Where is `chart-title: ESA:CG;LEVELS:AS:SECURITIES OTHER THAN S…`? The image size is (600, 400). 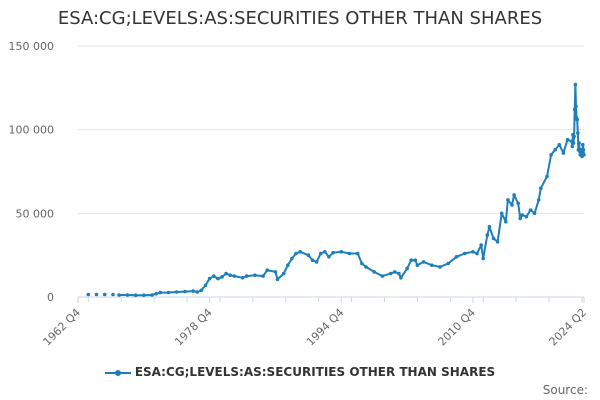 chart-title: ESA:CG;LEVELS:AS:SECURITIES OTHER THAN S… is located at coordinates (300, 18).